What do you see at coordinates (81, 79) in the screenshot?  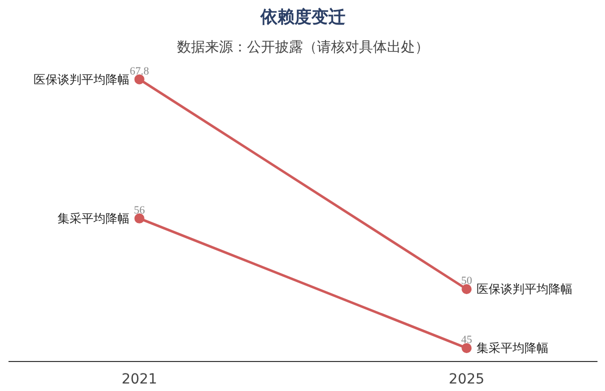 I see `series-label: 医保谈判平均降幅` at bounding box center [81, 79].